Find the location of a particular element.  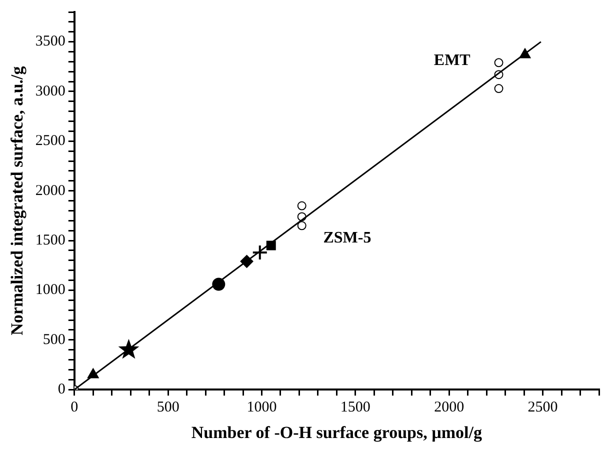

y-tick-label: 2000 is located at coordinates (50, 190).